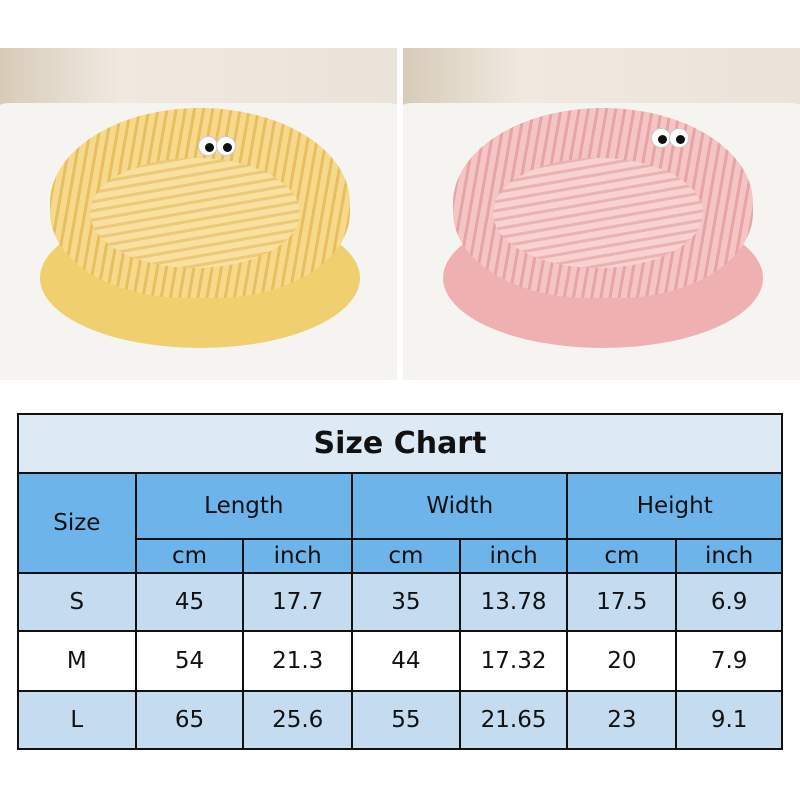 The image size is (800, 800). What do you see at coordinates (200, 228) in the screenshot?
I see `yellow-pet-bed` at bounding box center [200, 228].